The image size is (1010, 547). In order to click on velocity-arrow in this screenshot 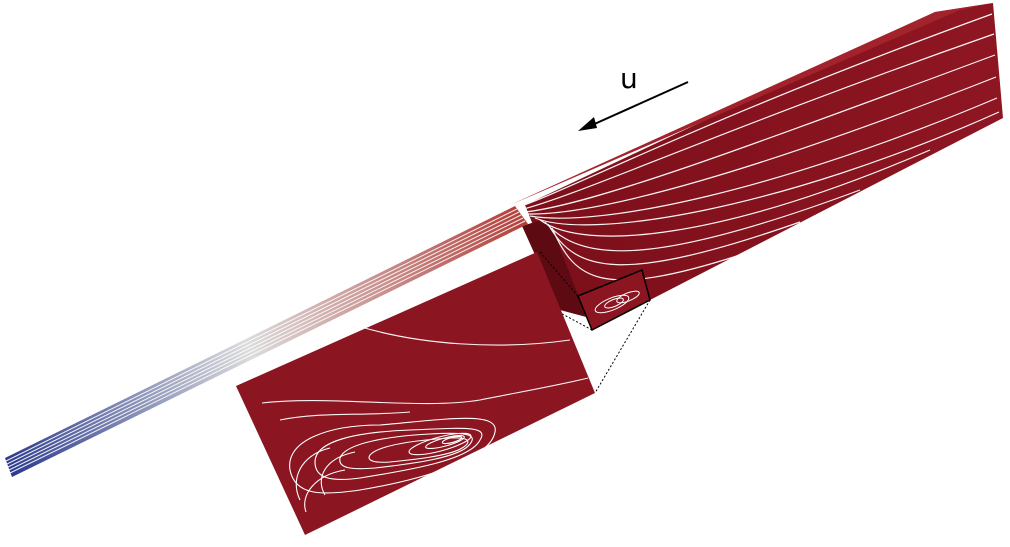, I will do `click(633, 106)`.